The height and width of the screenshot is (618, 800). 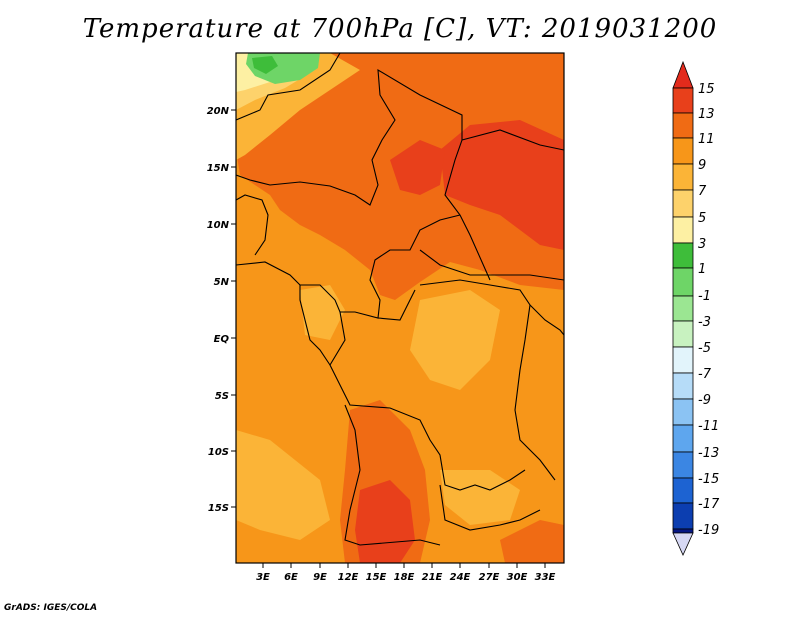 What do you see at coordinates (502, 185) in the screenshot?
I see `shading-13-east` at bounding box center [502, 185].